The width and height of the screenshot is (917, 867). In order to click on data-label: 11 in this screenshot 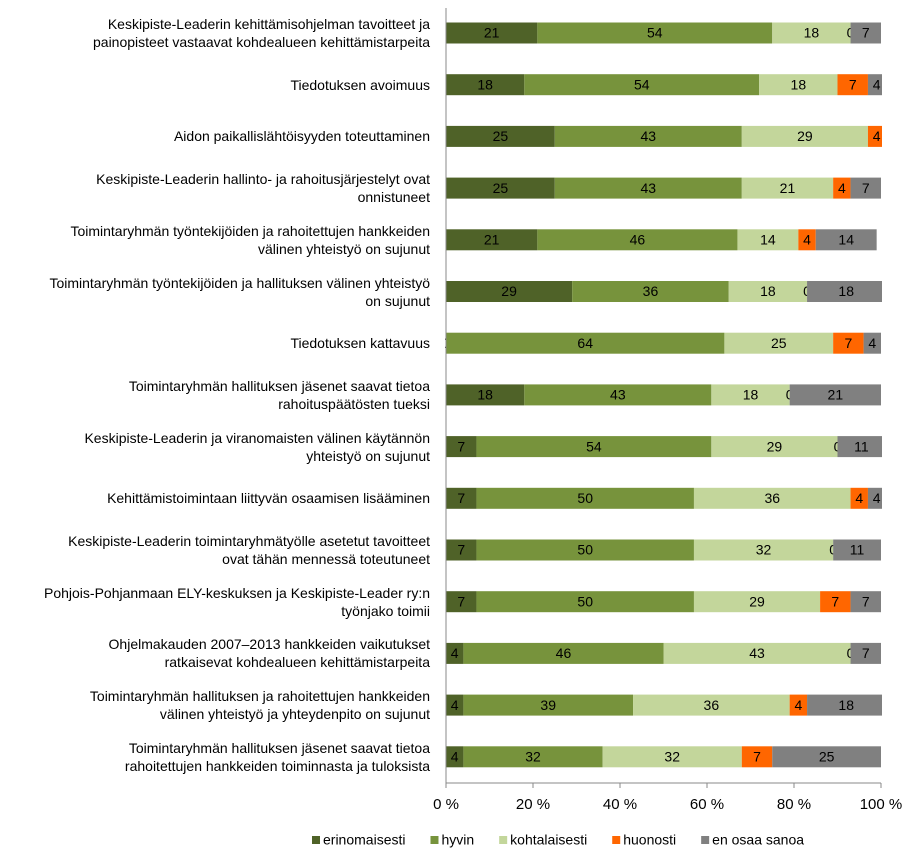, I will do `click(857, 550)`.